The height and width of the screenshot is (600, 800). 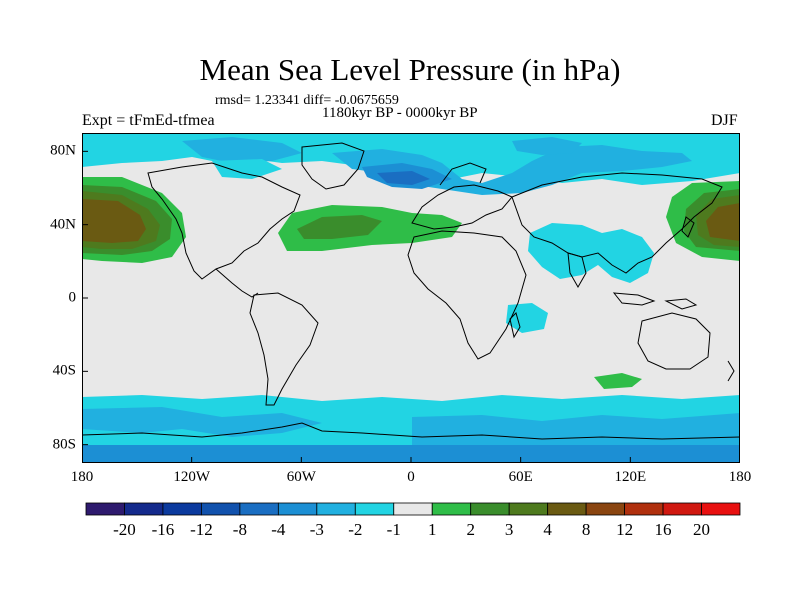 What do you see at coordinates (411, 454) in the screenshot?
I see `antarctic-cyan` at bounding box center [411, 454].